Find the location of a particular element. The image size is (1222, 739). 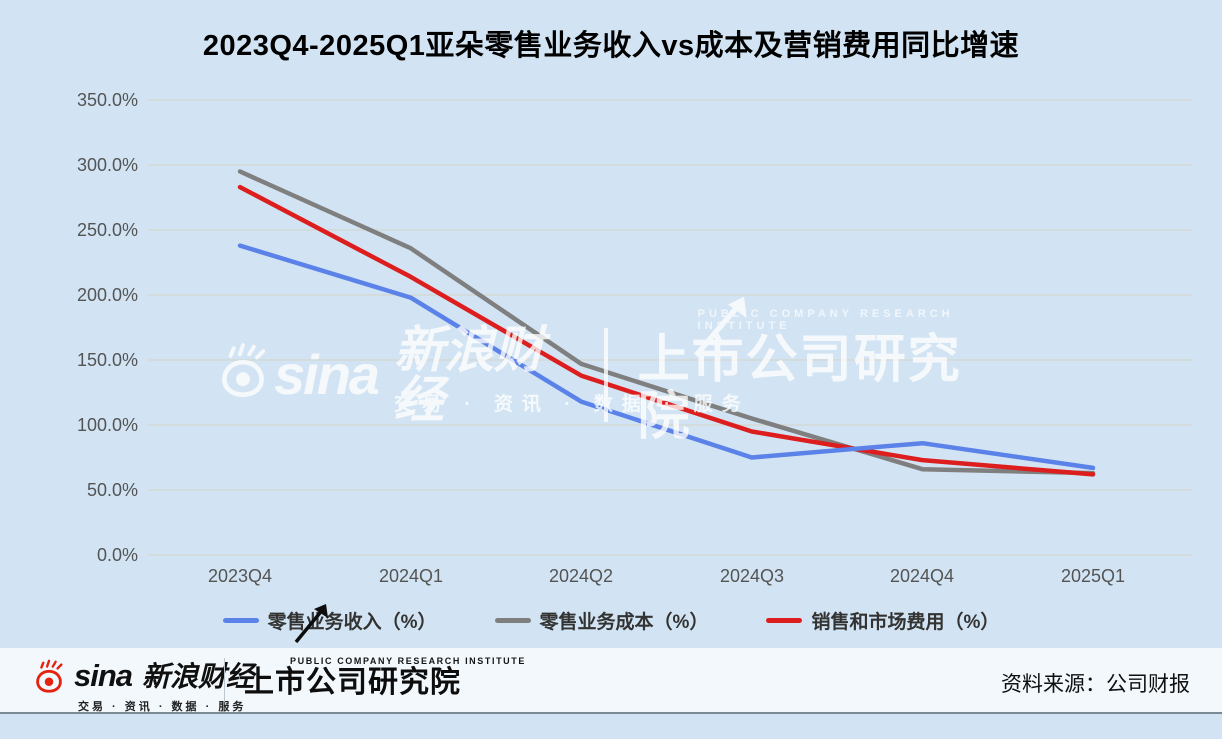

legend-item: 销售和市场费用（%） is located at coordinates (882, 620).